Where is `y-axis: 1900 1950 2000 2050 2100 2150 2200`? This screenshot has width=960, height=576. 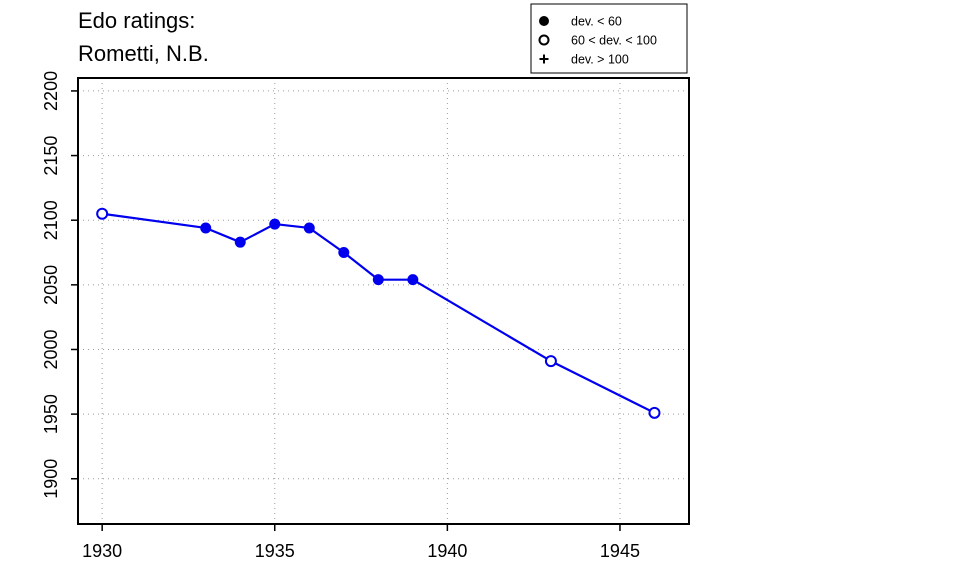 y-axis: 1900 1950 2000 2050 2100 2150 2200 is located at coordinates (59, 285).